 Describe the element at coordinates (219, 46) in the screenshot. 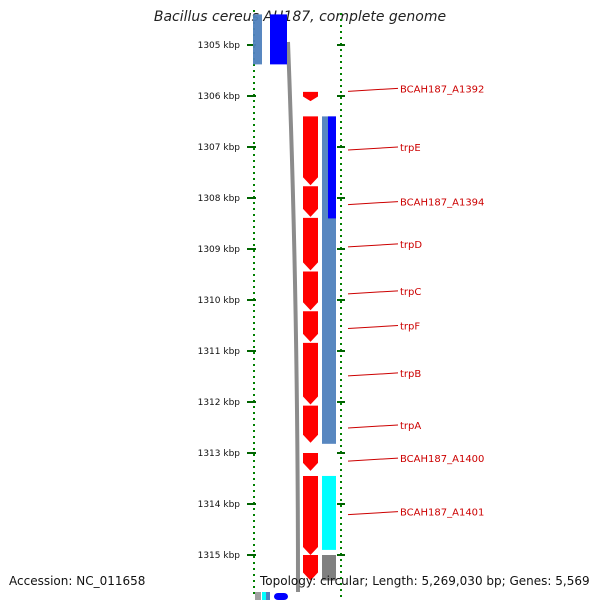

I see `tick-label: 1305 kbp` at that location.